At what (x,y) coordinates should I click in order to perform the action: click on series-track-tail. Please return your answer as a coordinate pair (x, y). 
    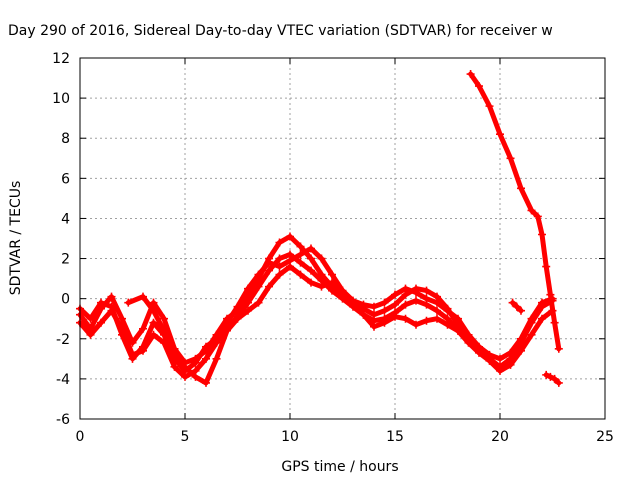
    Looking at the image, I should click on (552, 379).